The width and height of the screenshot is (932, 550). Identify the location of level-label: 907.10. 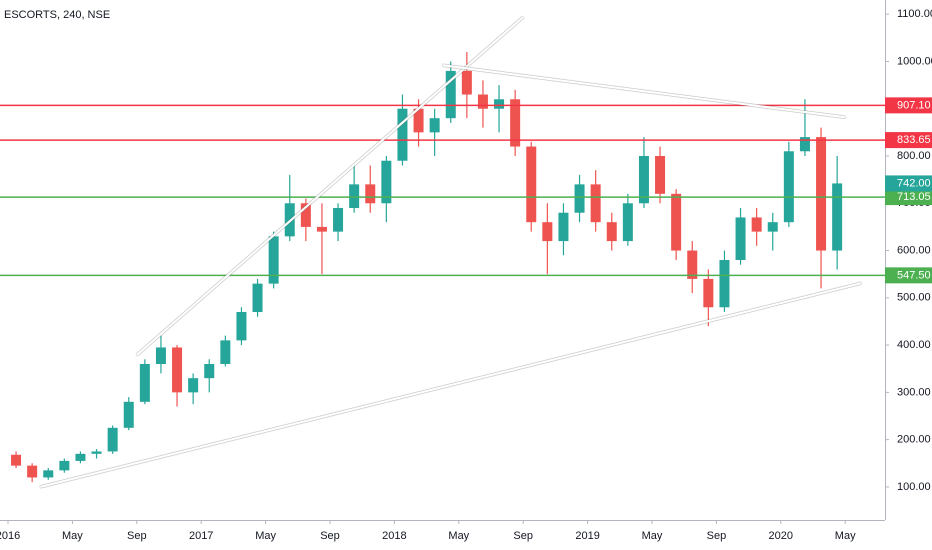
(914, 105).